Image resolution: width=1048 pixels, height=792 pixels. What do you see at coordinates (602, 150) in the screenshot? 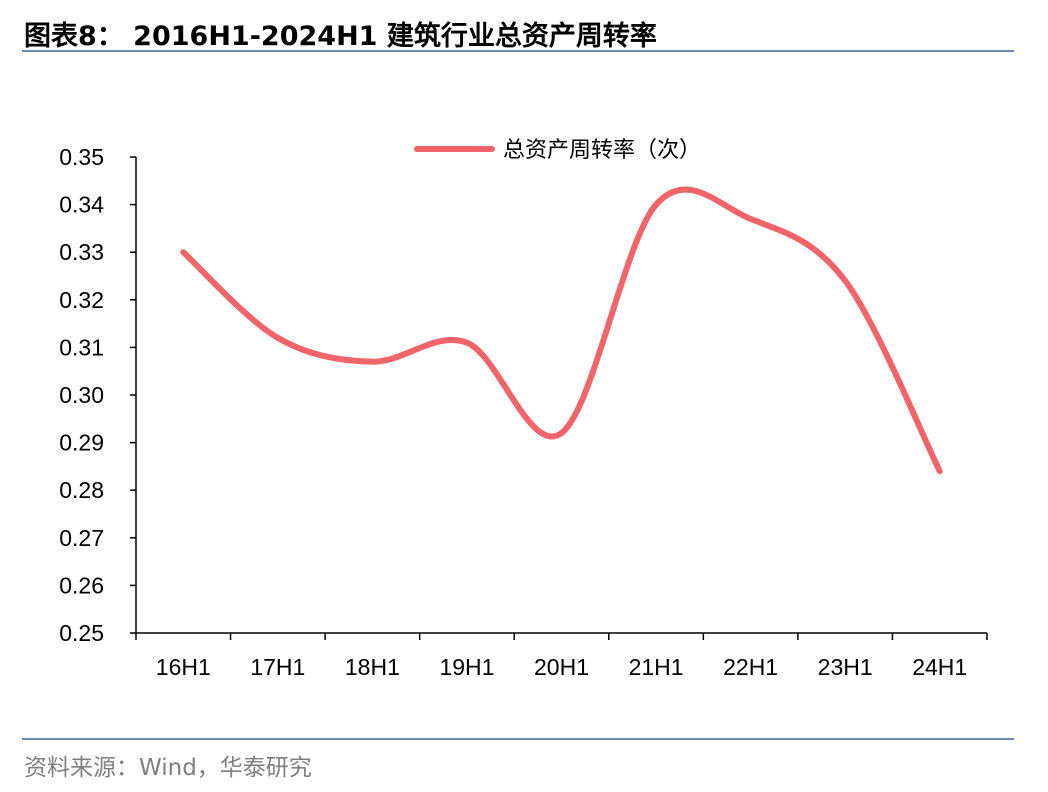
I see `legend-label-total-asset-turnover: 总资产周转率（次）` at bounding box center [602, 150].